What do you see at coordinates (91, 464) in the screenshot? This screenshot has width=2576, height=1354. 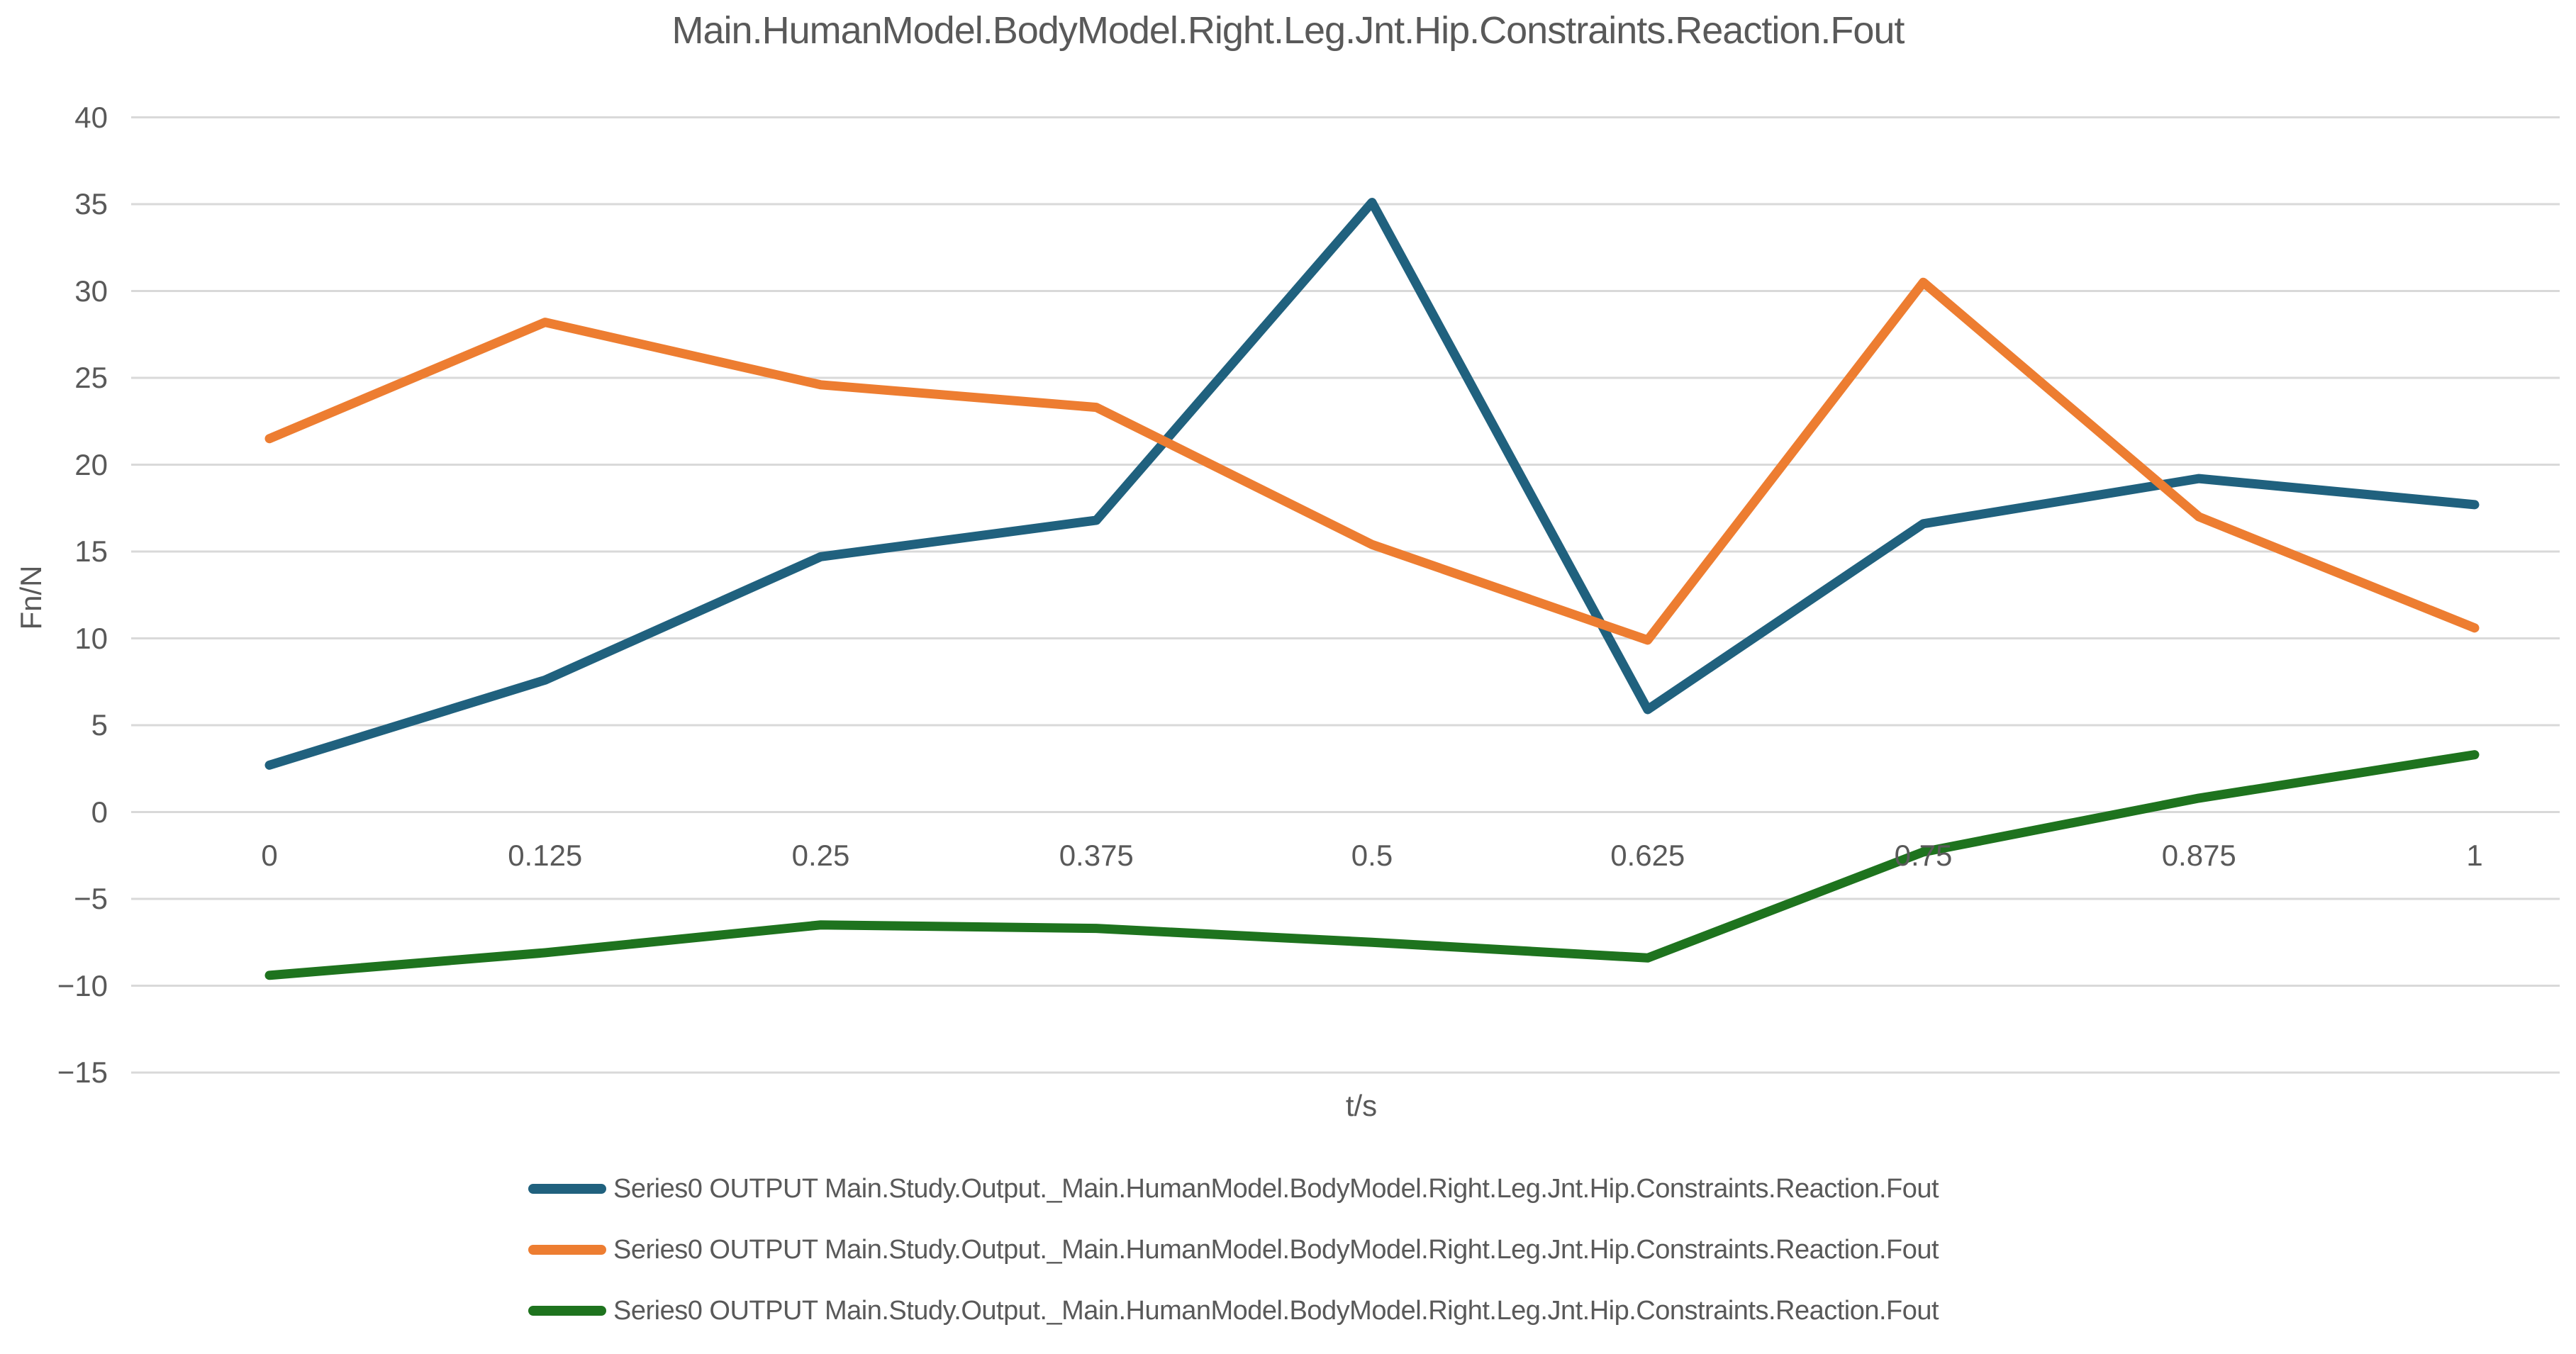 I see `y-tick-label: 20` at bounding box center [91, 464].